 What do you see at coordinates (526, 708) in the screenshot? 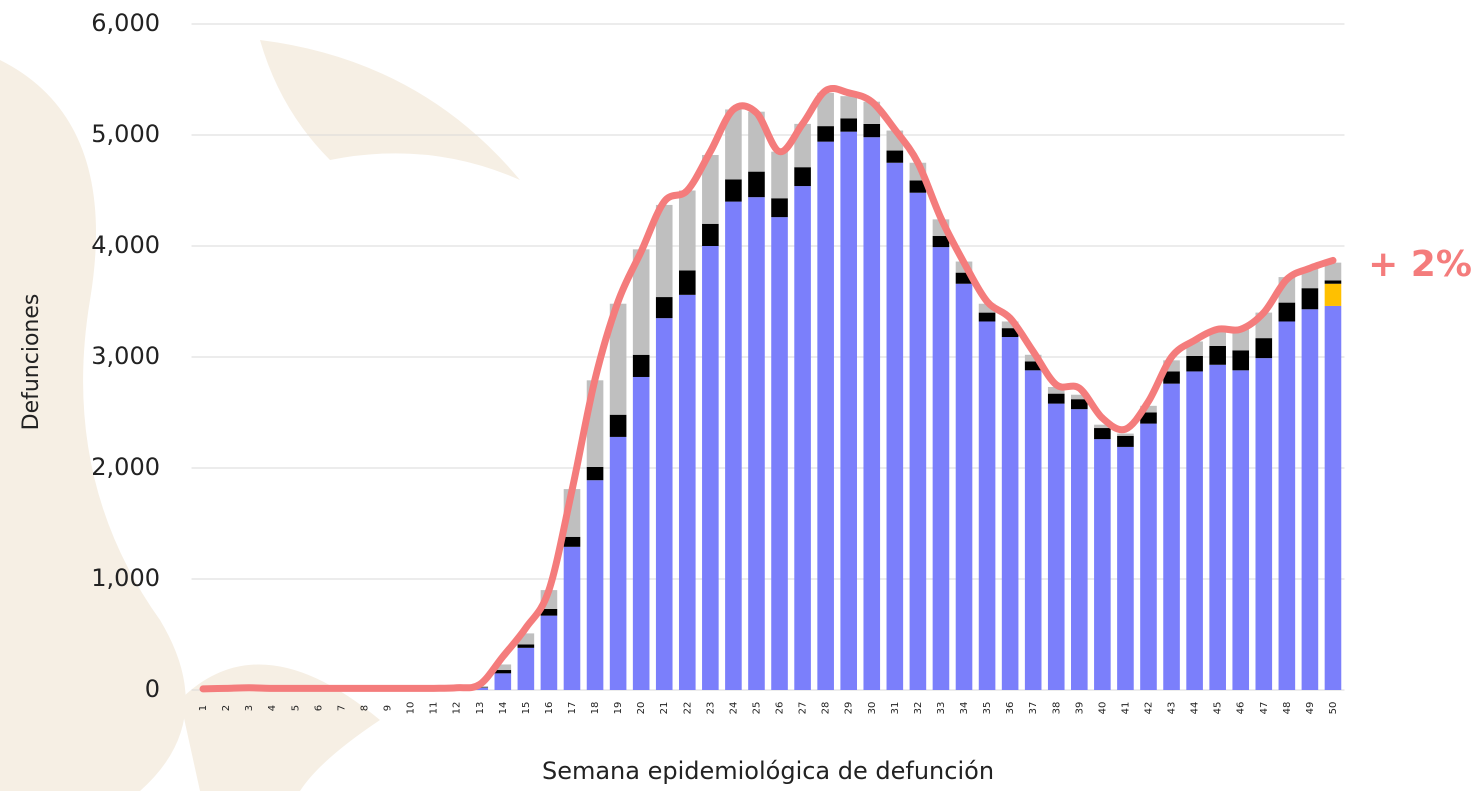
I see `x-tick-label: 15` at bounding box center [526, 708].